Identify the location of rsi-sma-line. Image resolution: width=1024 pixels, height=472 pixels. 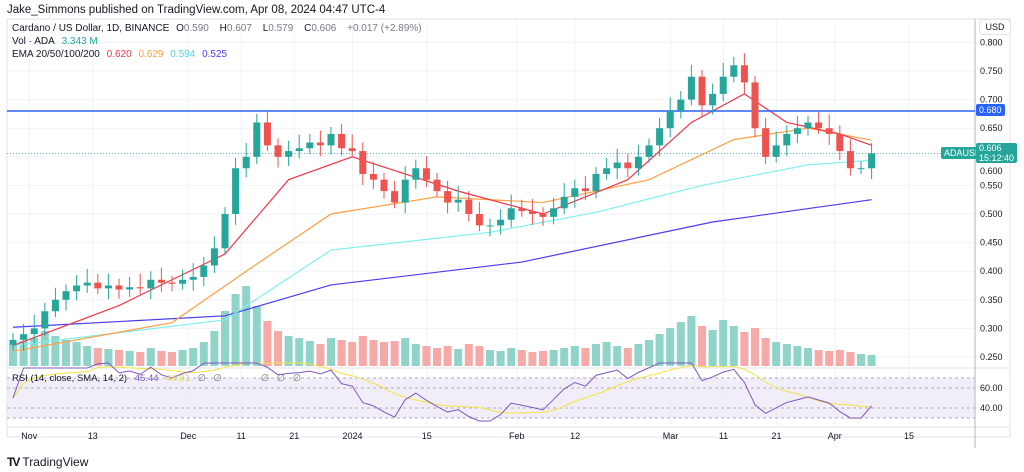
(442, 388).